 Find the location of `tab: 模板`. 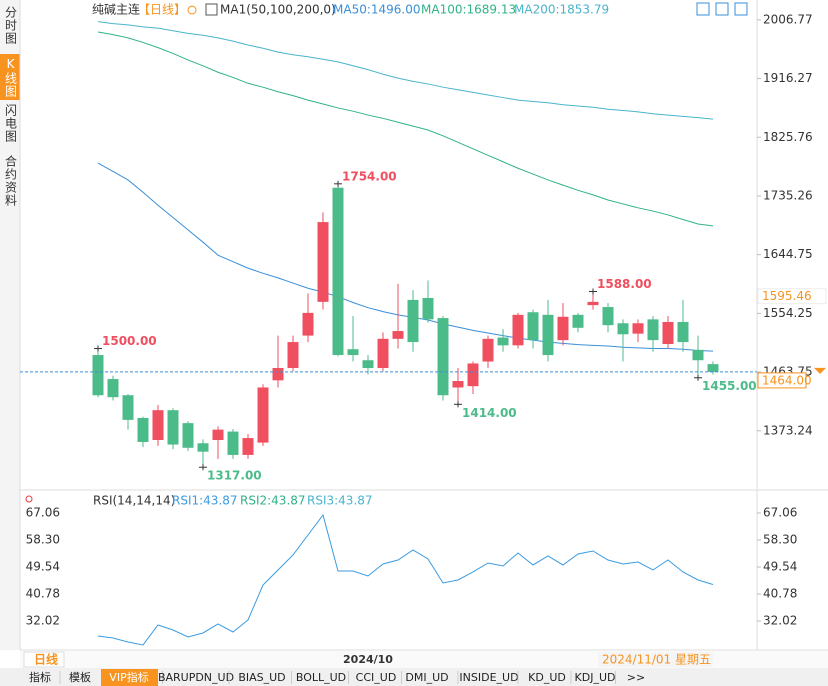

tab: 模板 is located at coordinates (80, 677).